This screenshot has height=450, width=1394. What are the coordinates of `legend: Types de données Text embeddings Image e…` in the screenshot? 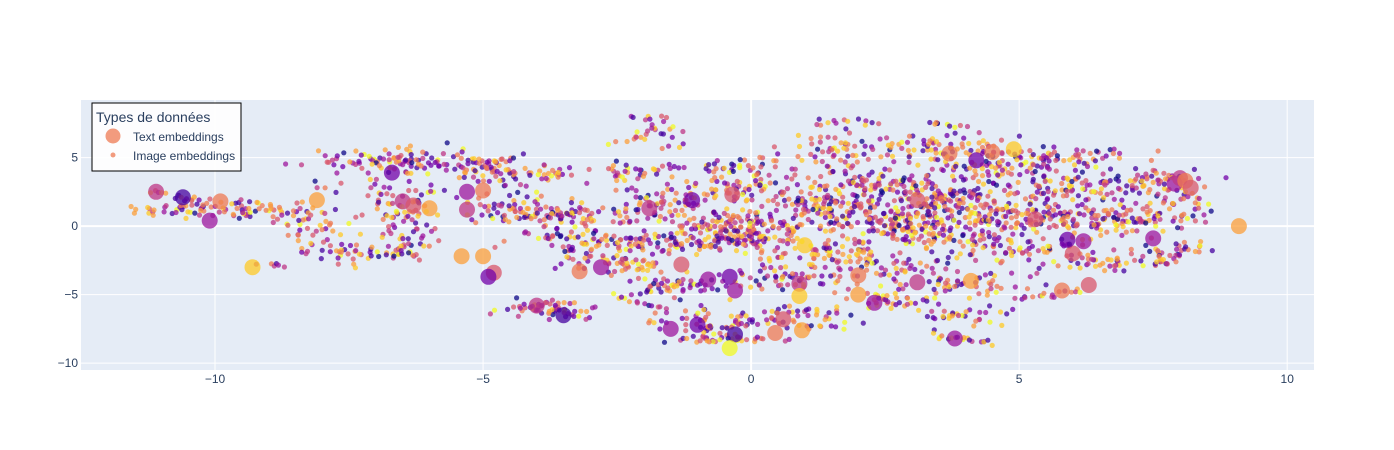 It's located at (166, 137).